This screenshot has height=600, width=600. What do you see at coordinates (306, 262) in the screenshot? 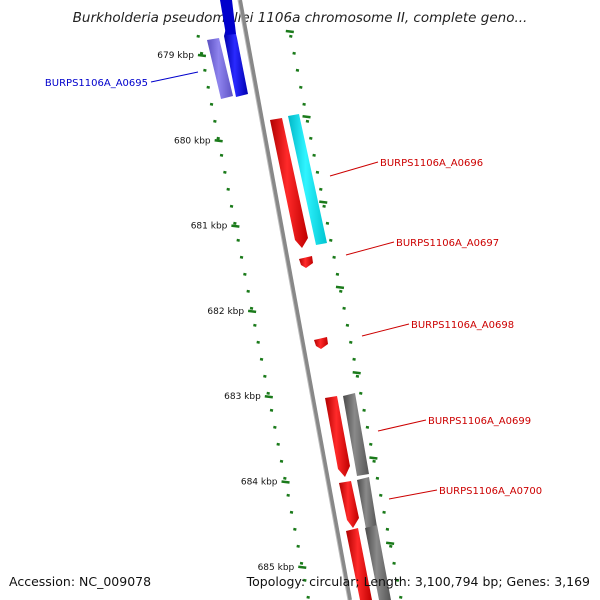
I see `cds-burps1106a-a0697` at bounding box center [306, 262].